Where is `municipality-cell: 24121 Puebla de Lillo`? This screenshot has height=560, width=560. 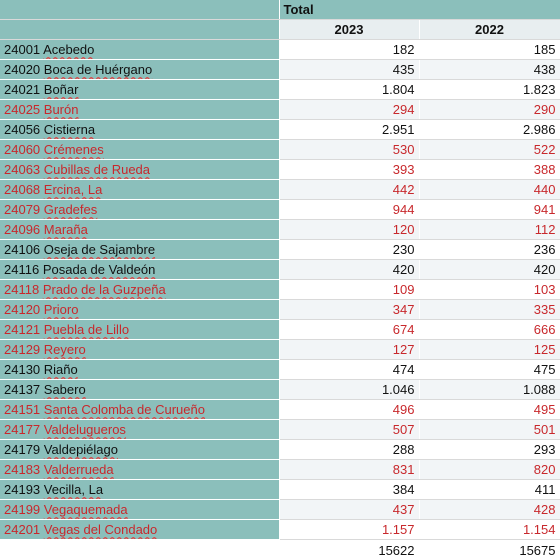 municipality-cell: 24121 Puebla de Lillo is located at coordinates (139, 330).